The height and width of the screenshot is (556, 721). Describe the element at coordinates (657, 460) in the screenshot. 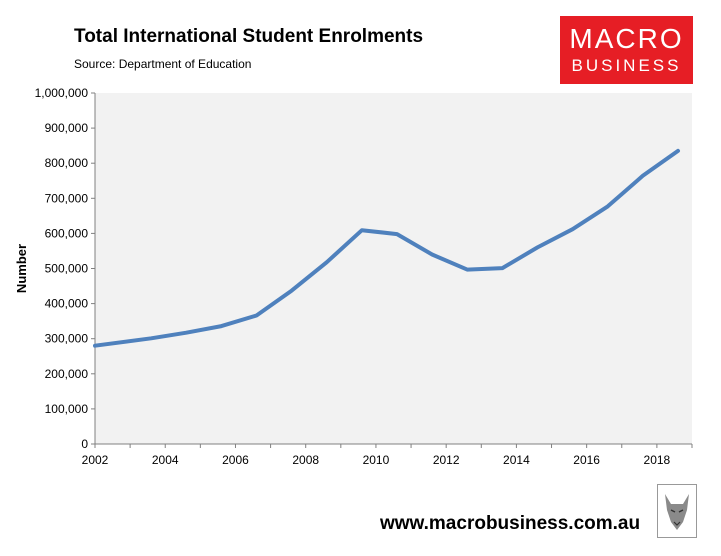

I see `x-tick-label: 2018` at that location.